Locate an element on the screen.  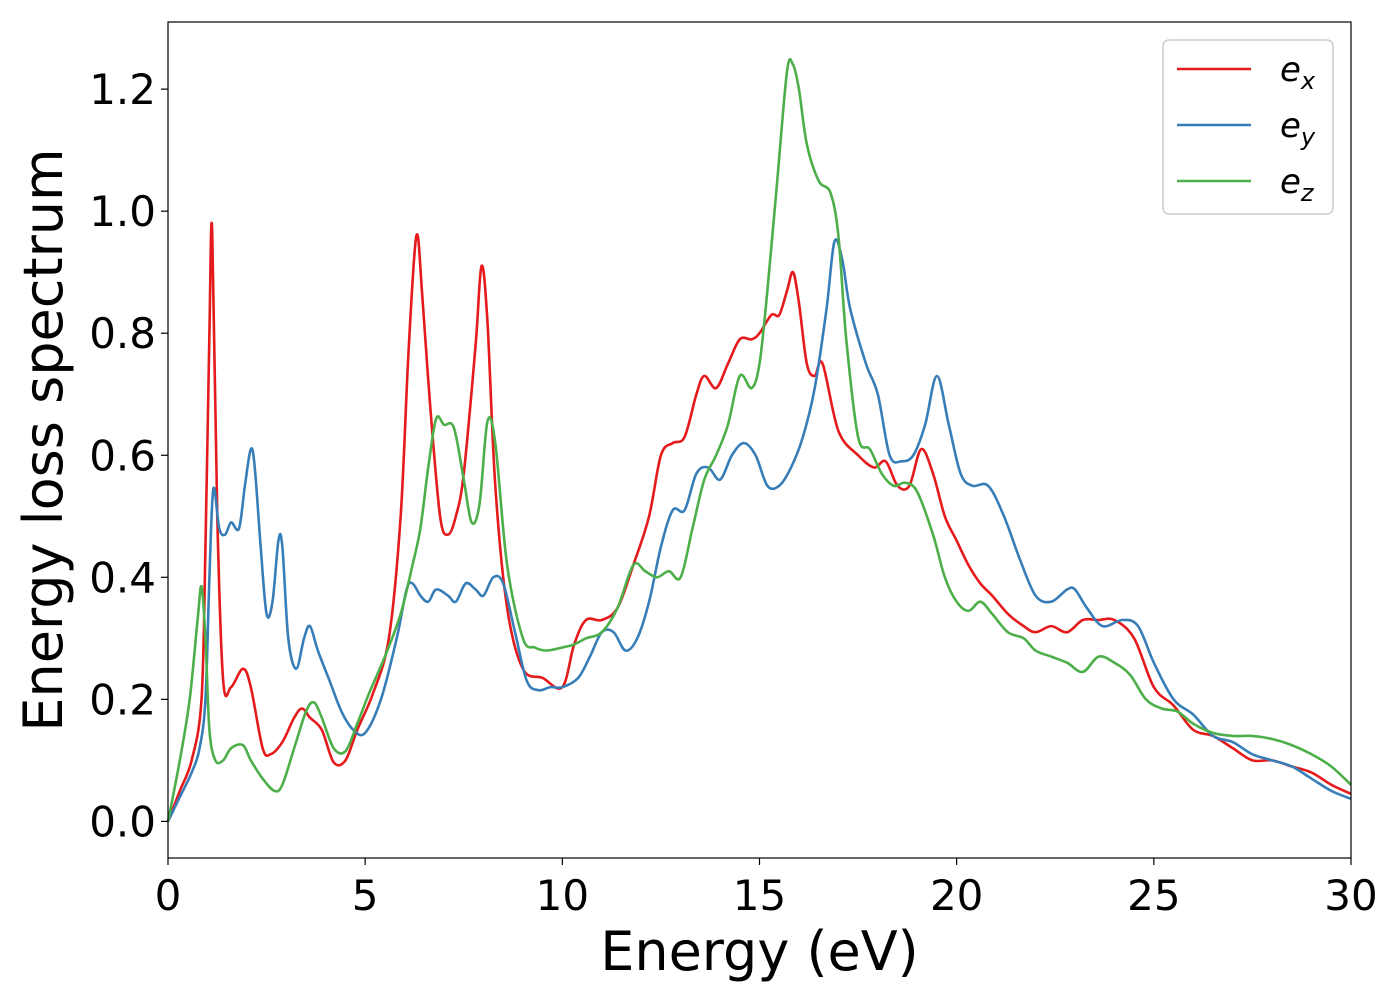
y-tick-label: 1.0 is located at coordinates (122, 211).